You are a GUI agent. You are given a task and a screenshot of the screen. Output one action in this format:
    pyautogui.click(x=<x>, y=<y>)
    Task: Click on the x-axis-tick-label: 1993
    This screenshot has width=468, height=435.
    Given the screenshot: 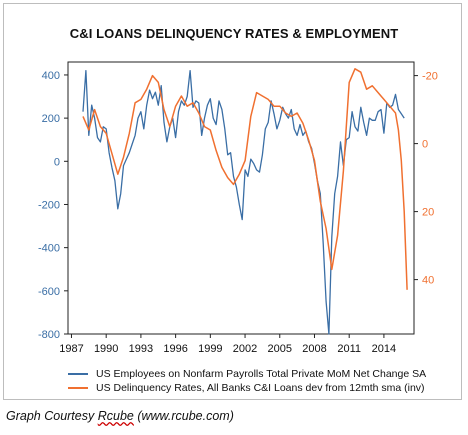 What is the action you would take?
    pyautogui.click(x=141, y=349)
    